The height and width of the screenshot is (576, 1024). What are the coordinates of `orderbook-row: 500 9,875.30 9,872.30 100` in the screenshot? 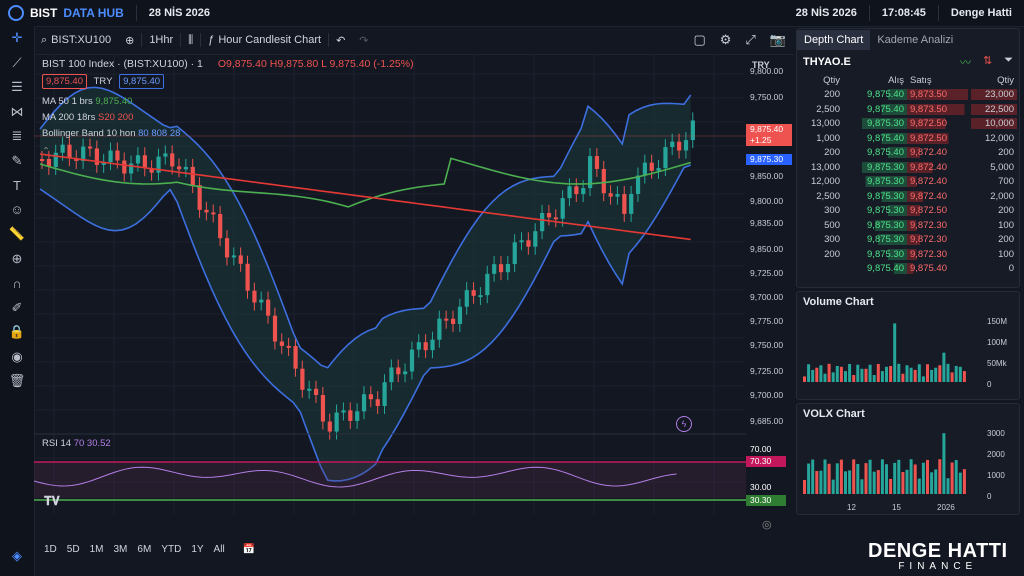 It's located at (908, 225).